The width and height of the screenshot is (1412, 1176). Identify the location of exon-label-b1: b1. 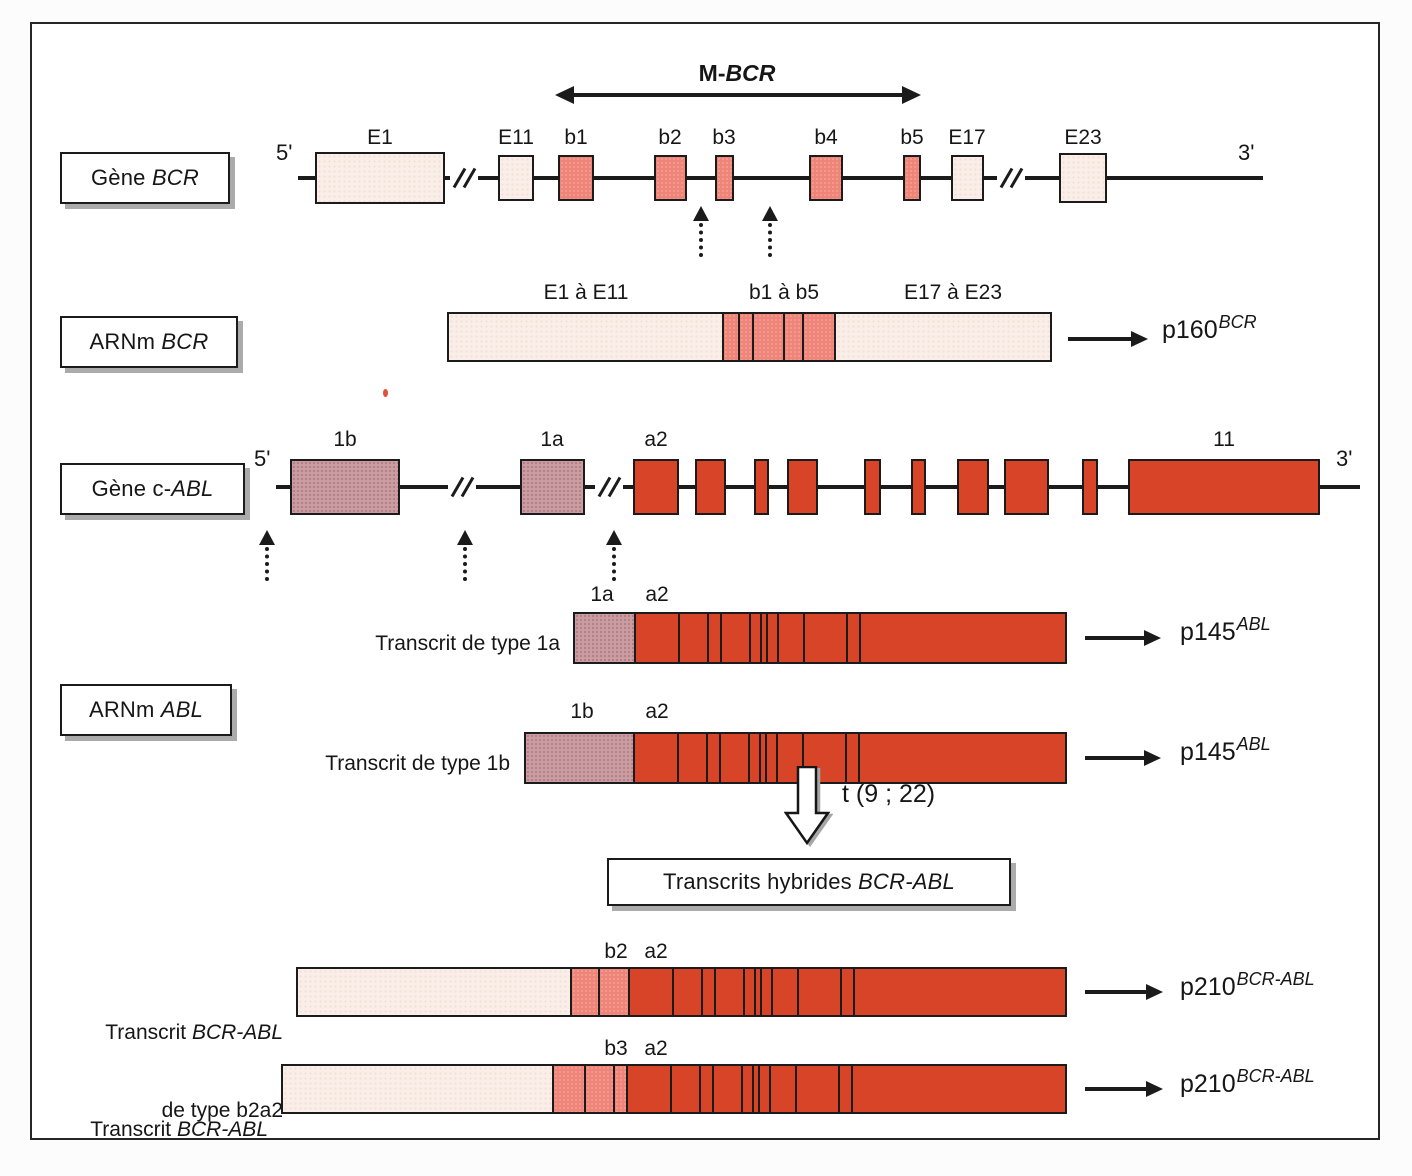
(576, 137).